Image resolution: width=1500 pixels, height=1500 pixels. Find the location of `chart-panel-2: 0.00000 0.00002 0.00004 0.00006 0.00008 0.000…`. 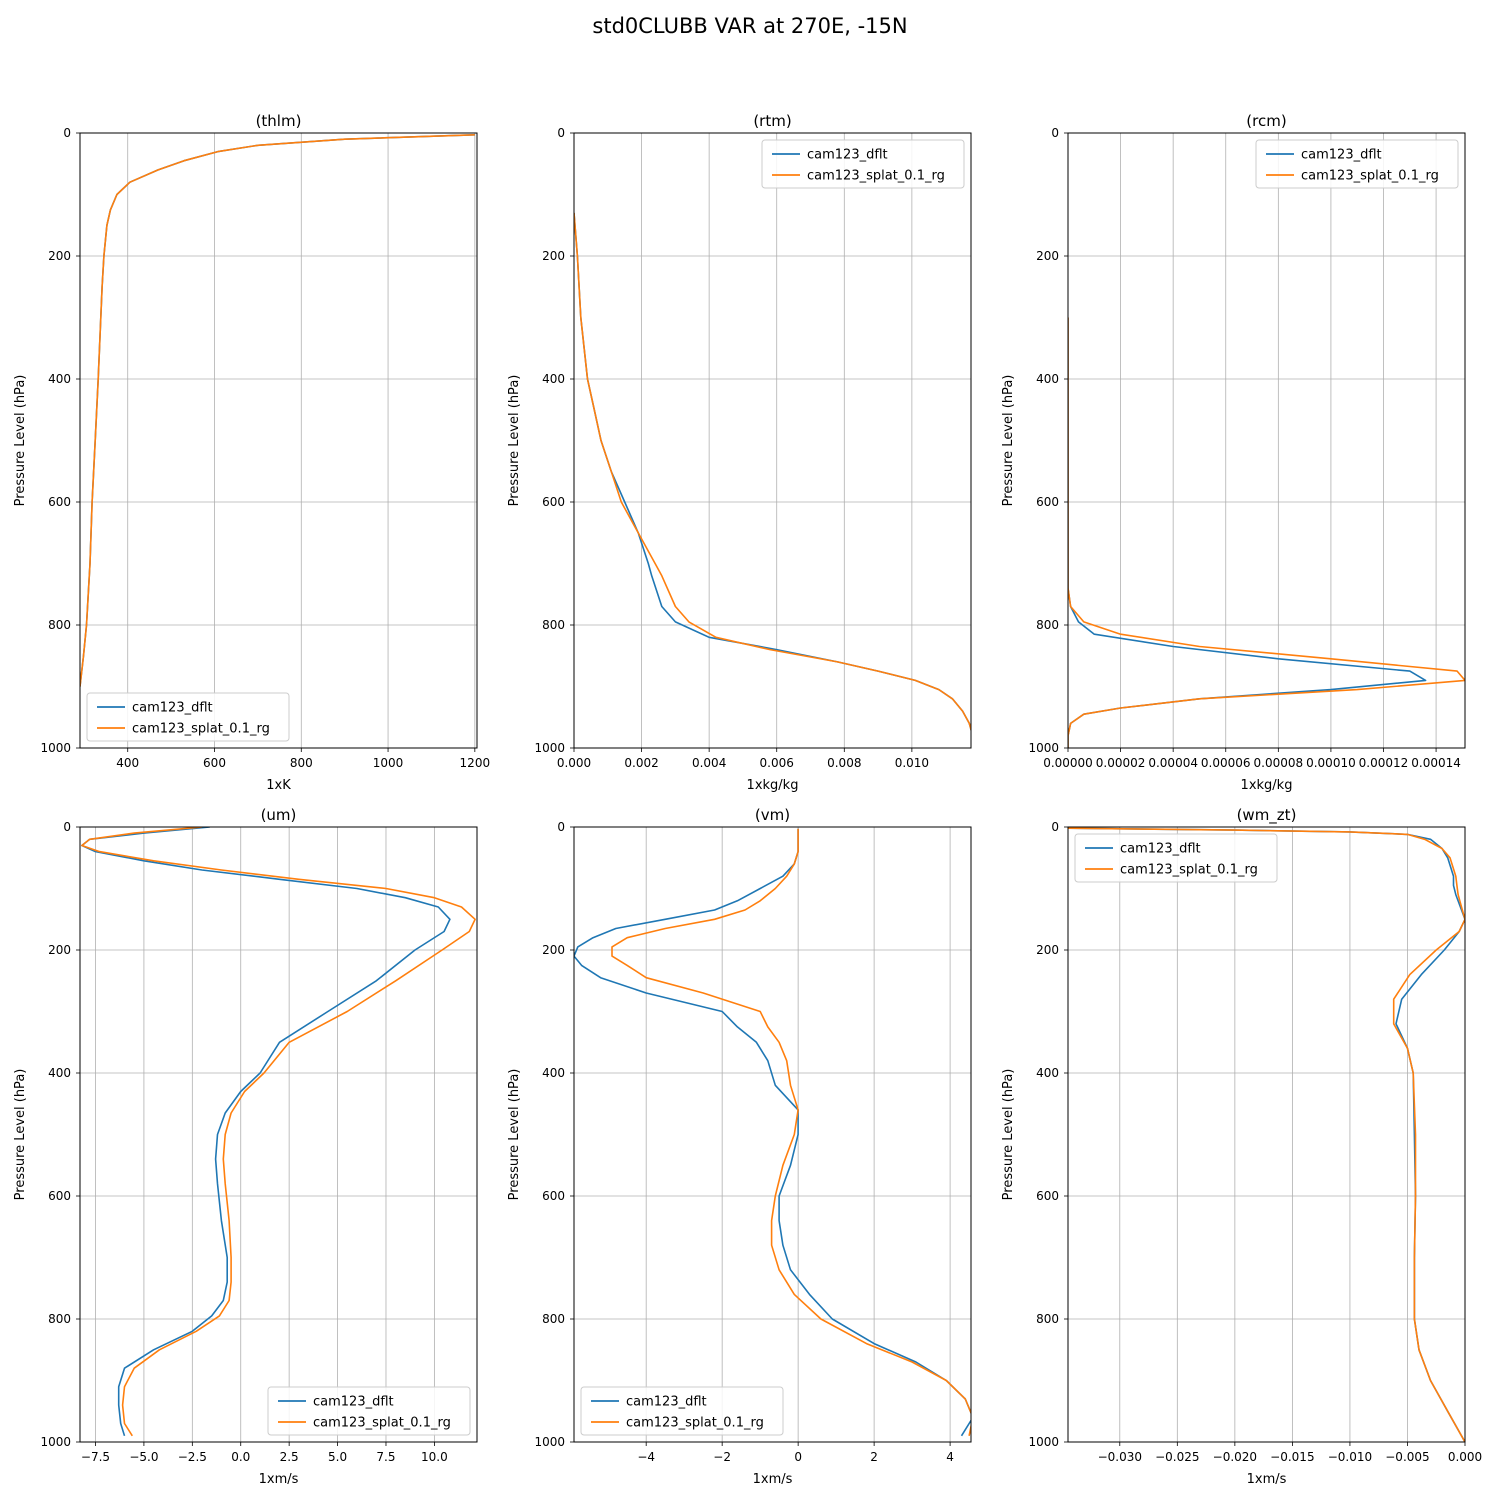

chart-panel-2: 0.00000 0.00002 0.00004 0.00006 0.00008 0.000… is located at coordinates (1233, 452).